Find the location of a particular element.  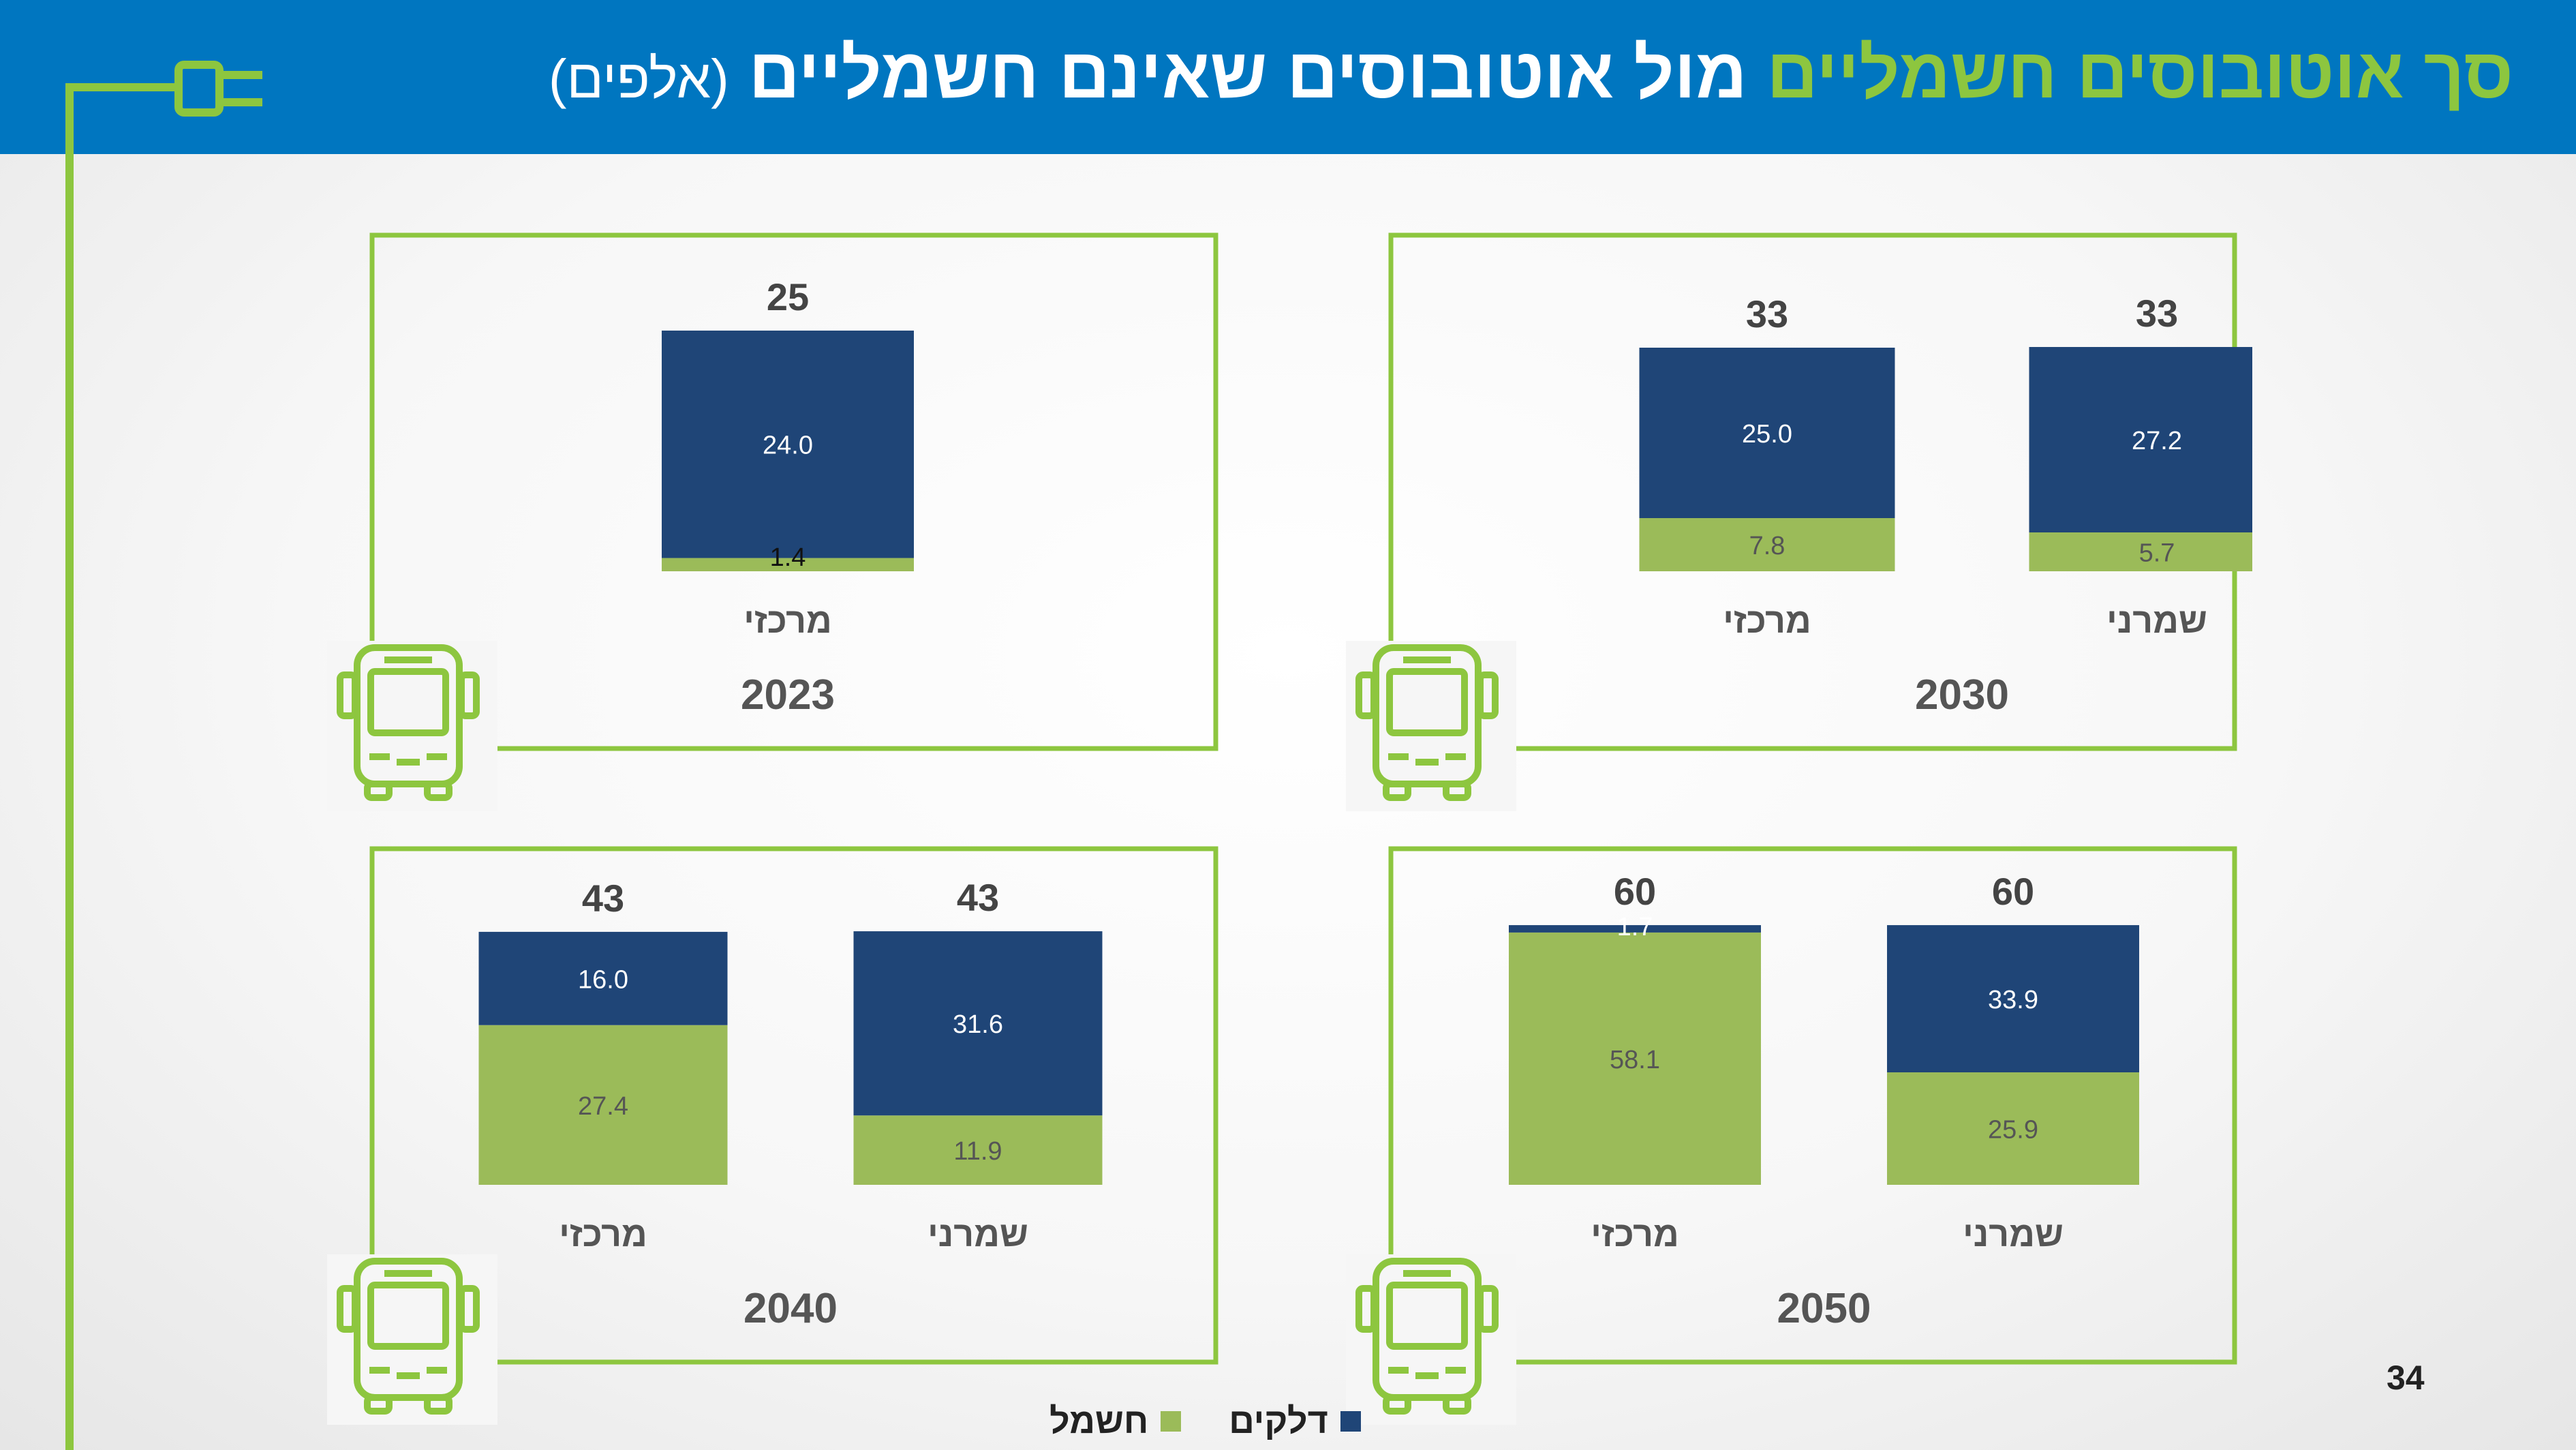

data-label-fuel: 27.2 is located at coordinates (2157, 441).